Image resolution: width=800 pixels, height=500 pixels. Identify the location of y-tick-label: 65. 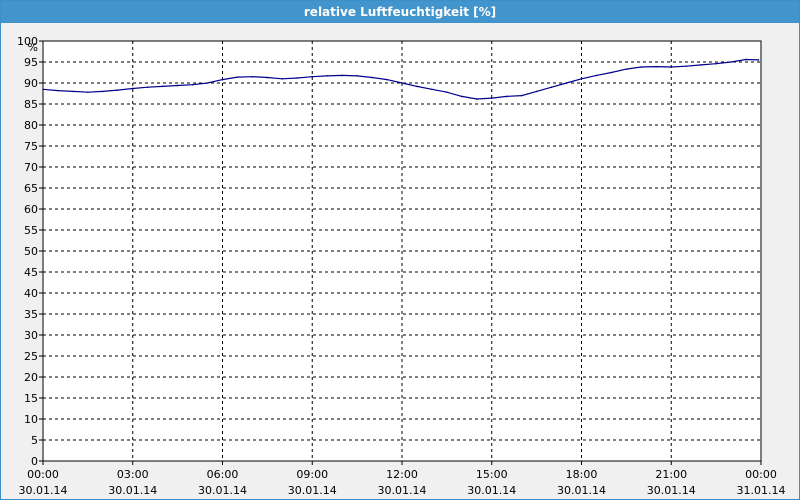
(31, 188).